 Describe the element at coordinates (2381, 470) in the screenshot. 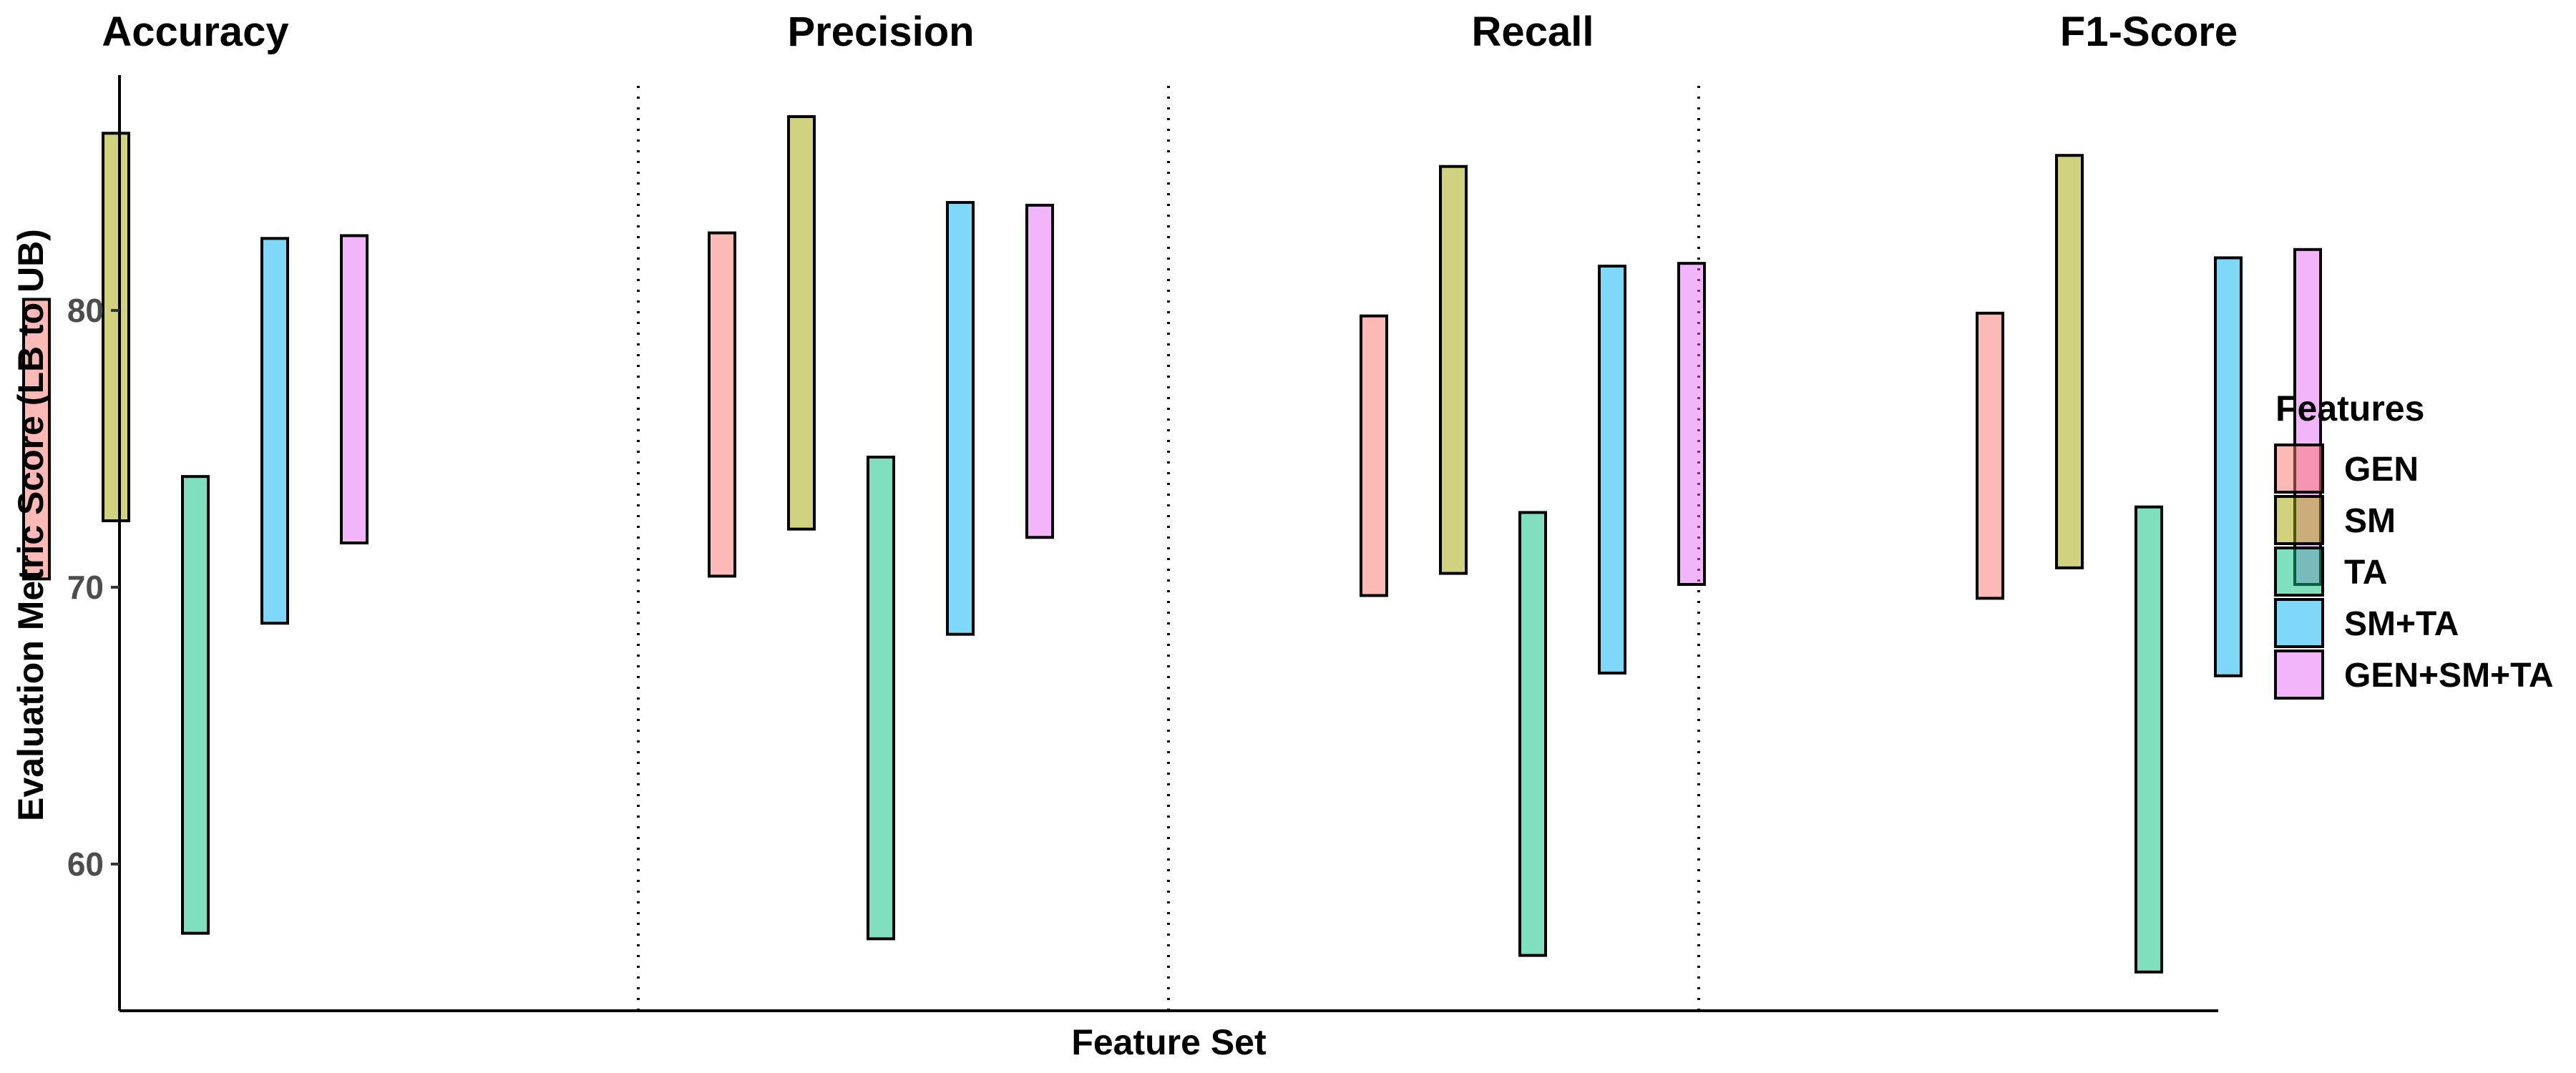

I see `legend-label: GEN` at that location.